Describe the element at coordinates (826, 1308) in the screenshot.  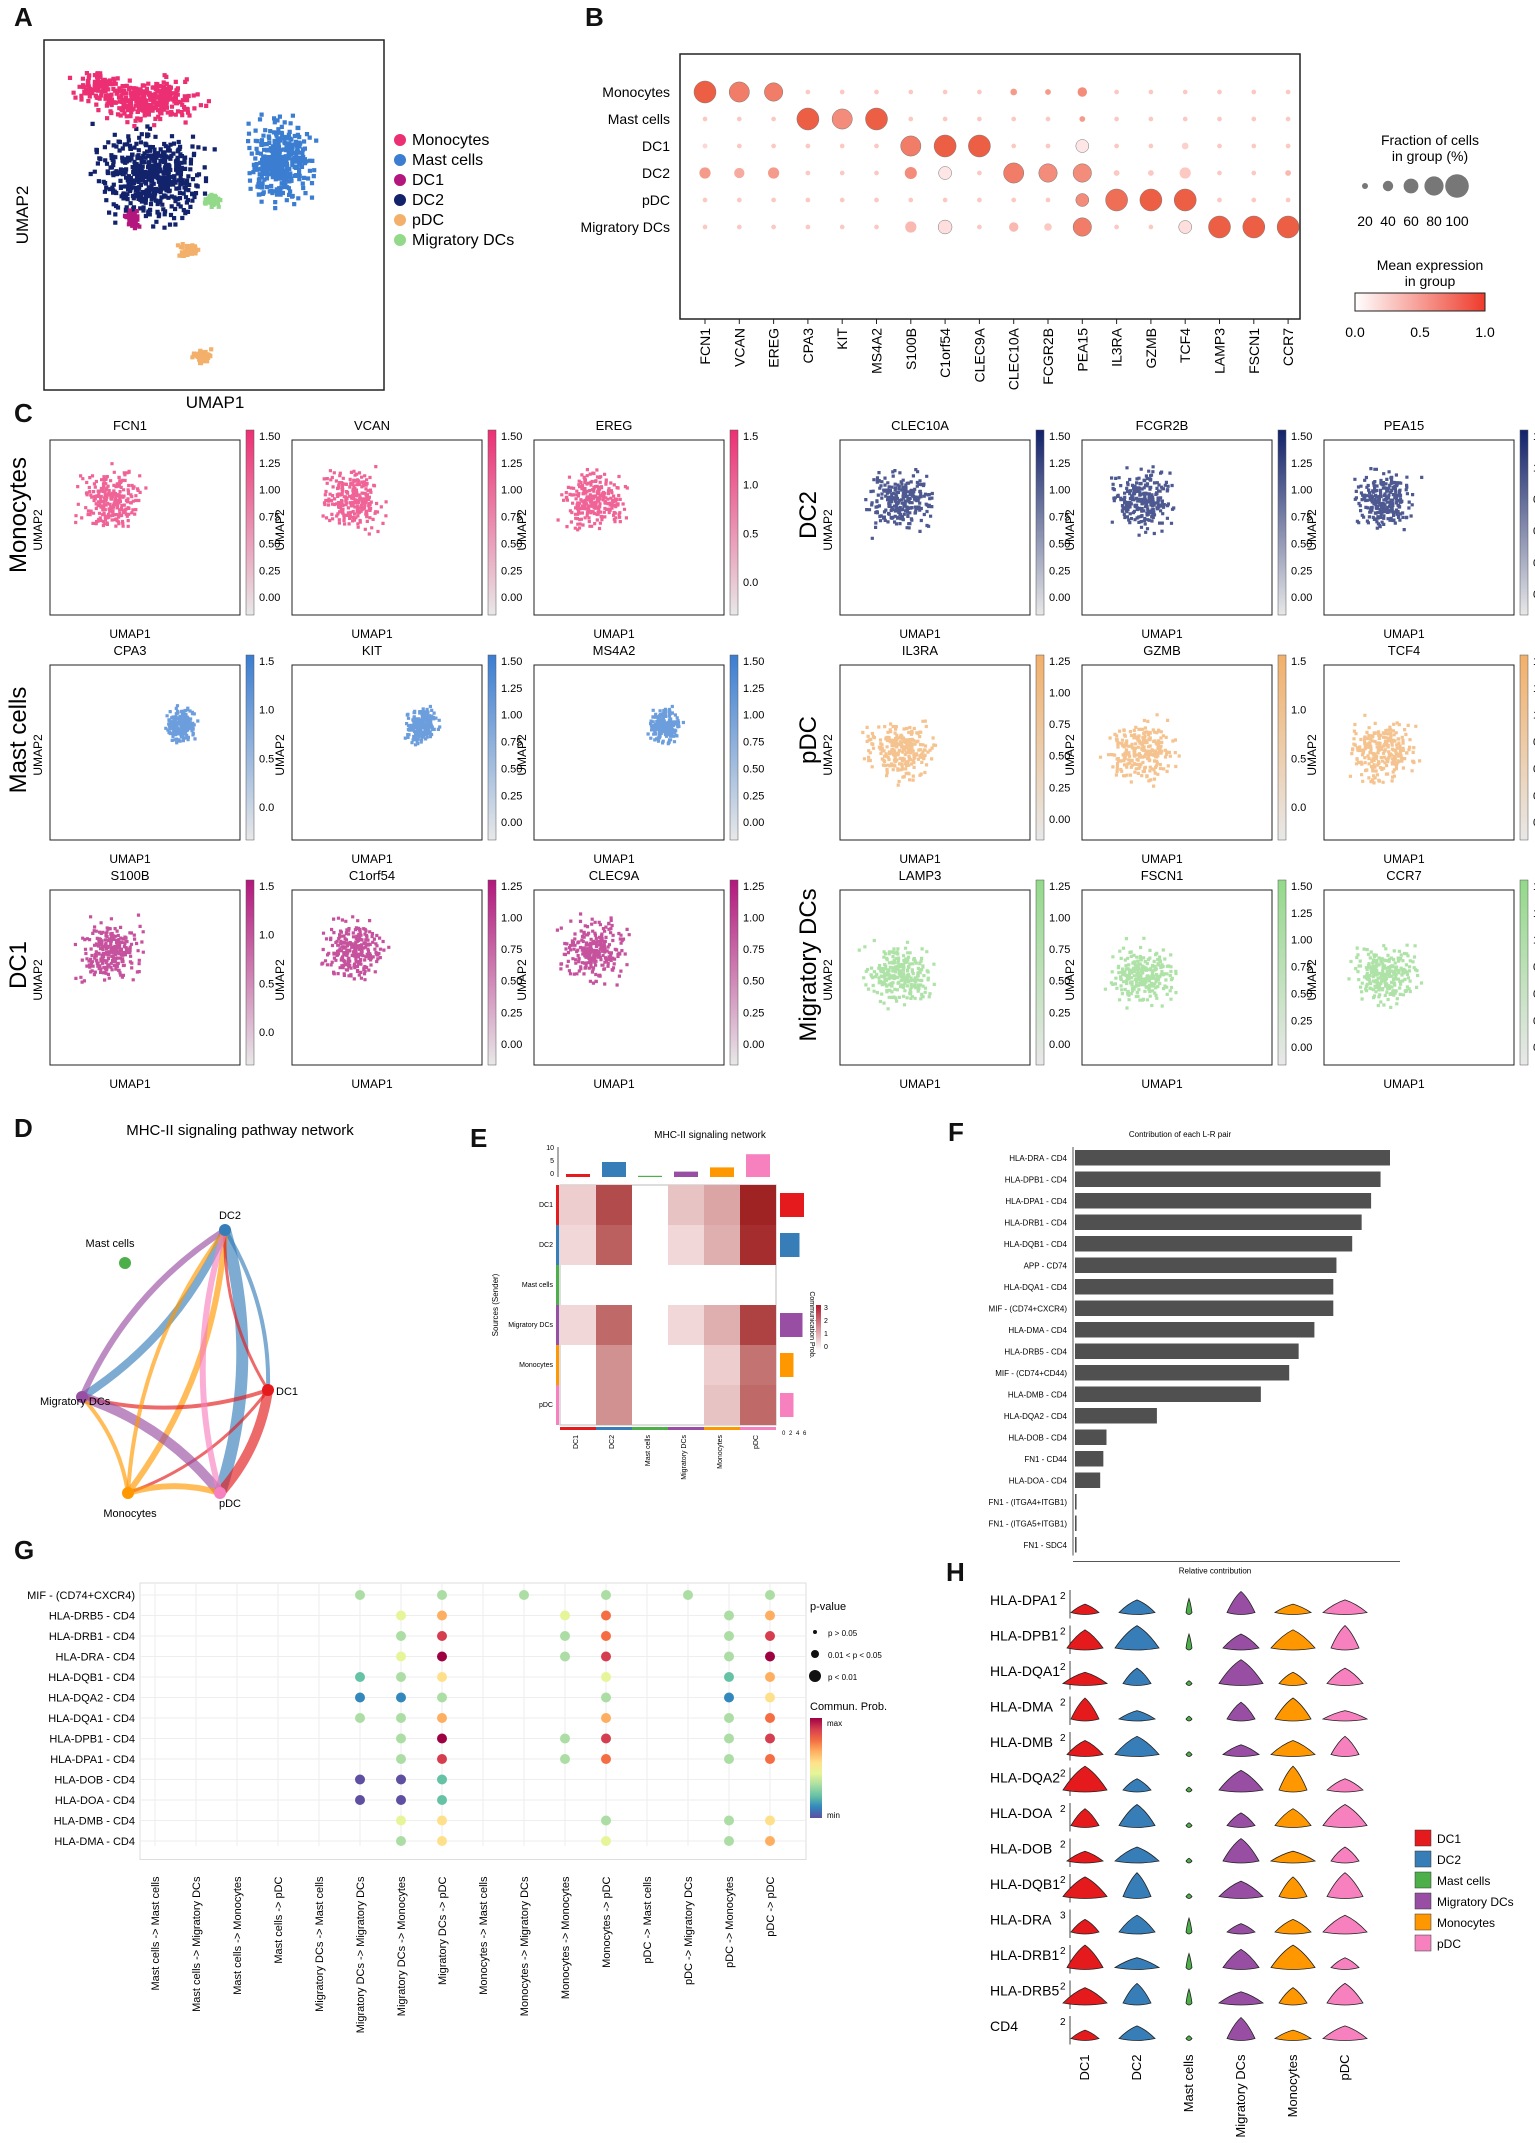
I see `heatmap-legend-tick: 3` at that location.